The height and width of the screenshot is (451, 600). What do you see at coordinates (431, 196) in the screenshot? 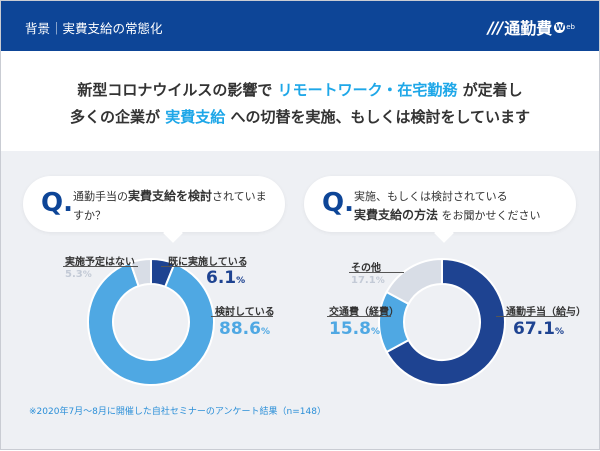
I see `q-pre: 実施、もしくは検討されている` at bounding box center [431, 196].